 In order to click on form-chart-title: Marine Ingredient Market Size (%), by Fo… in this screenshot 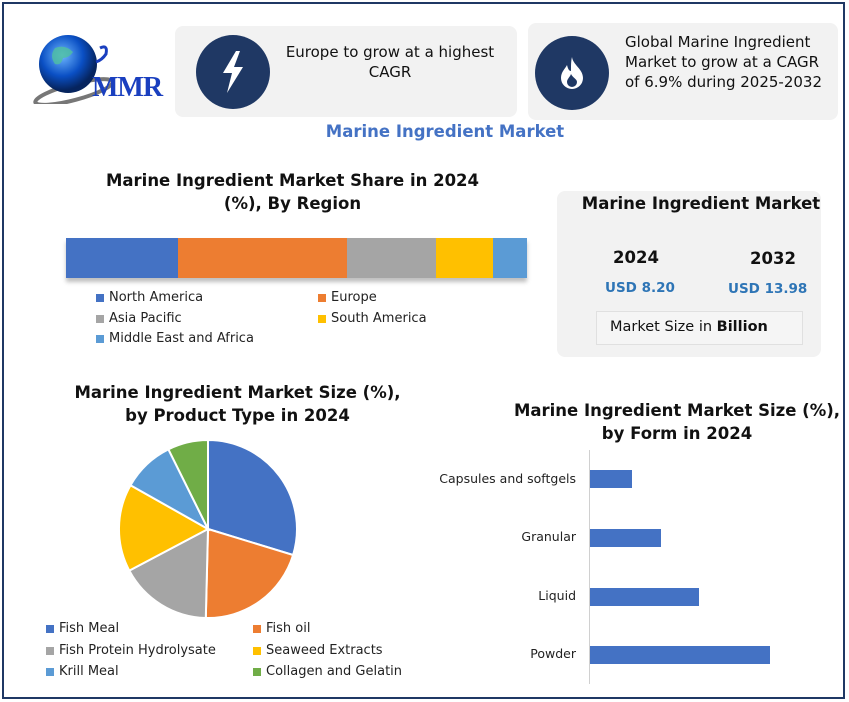, I will do `click(677, 422)`.